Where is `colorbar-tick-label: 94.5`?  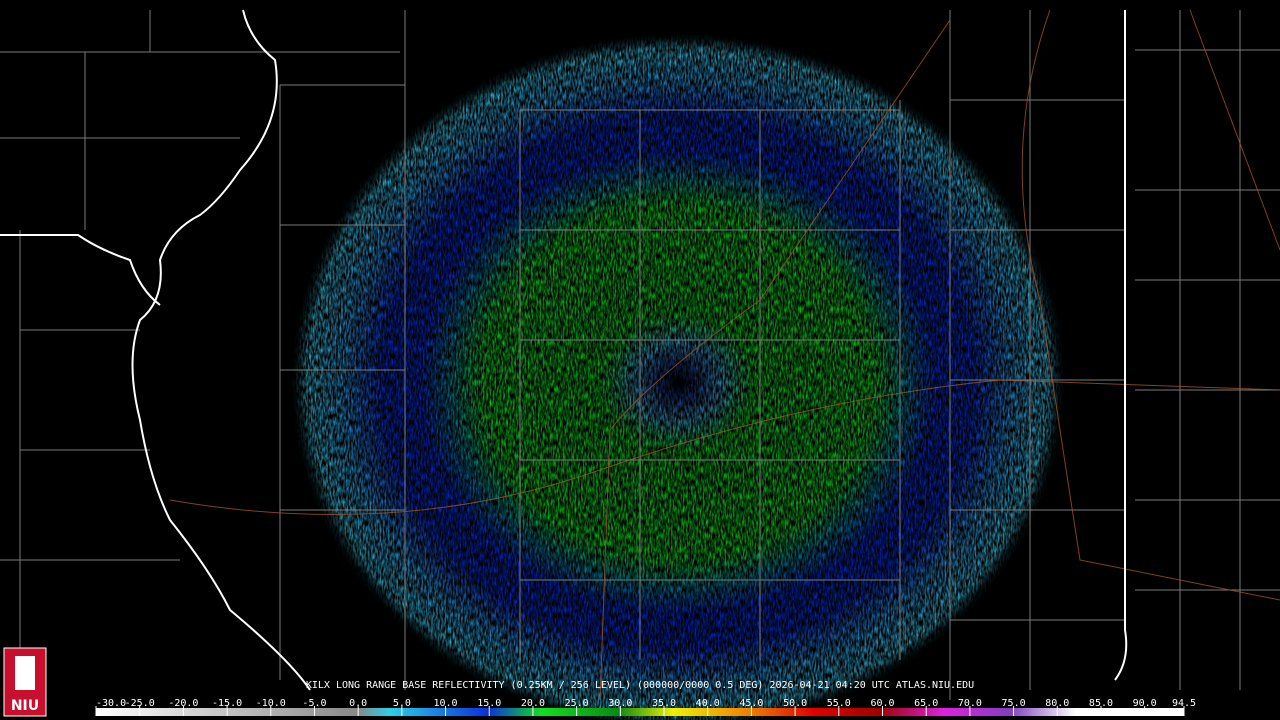
colorbar-tick-label: 94.5 is located at coordinates (1184, 703).